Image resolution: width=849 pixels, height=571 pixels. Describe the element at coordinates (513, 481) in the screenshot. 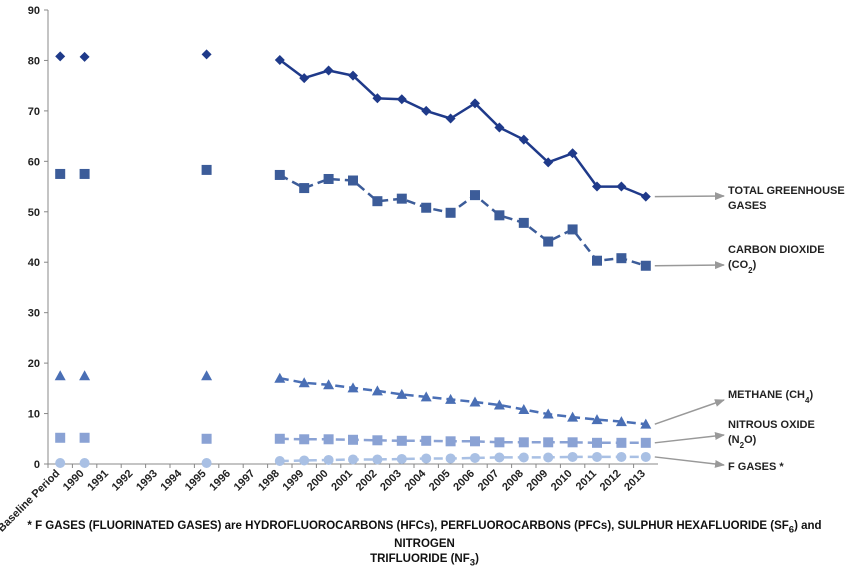

I see `x-tick-label: 2008` at that location.